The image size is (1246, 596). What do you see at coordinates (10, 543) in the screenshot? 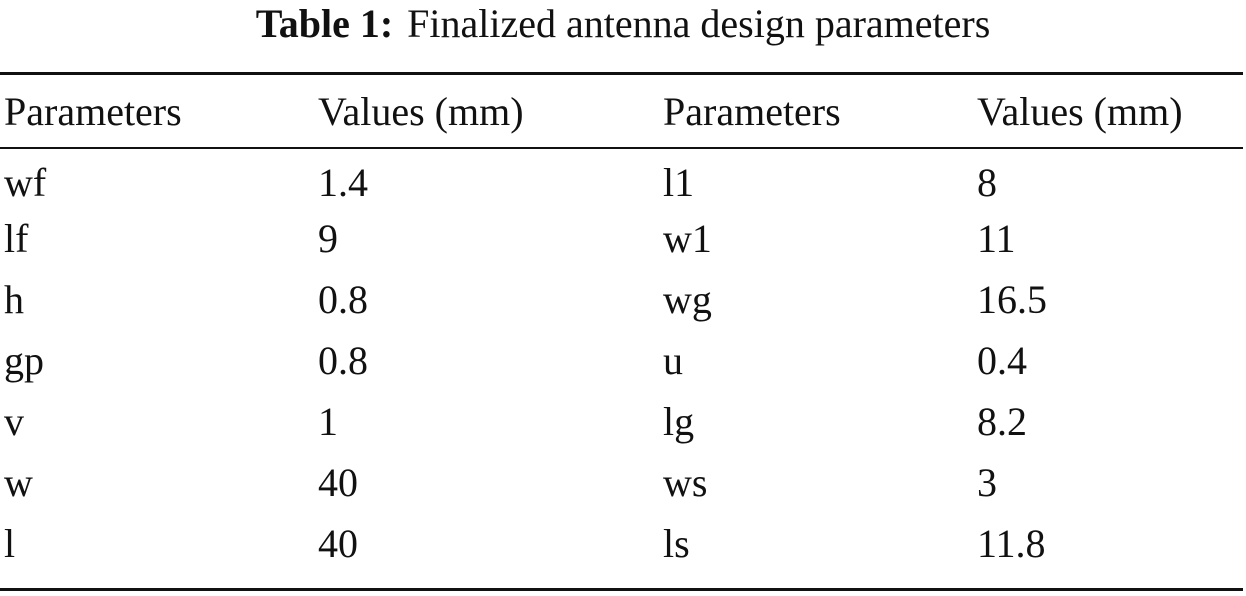
I see `param-name: l` at bounding box center [10, 543].